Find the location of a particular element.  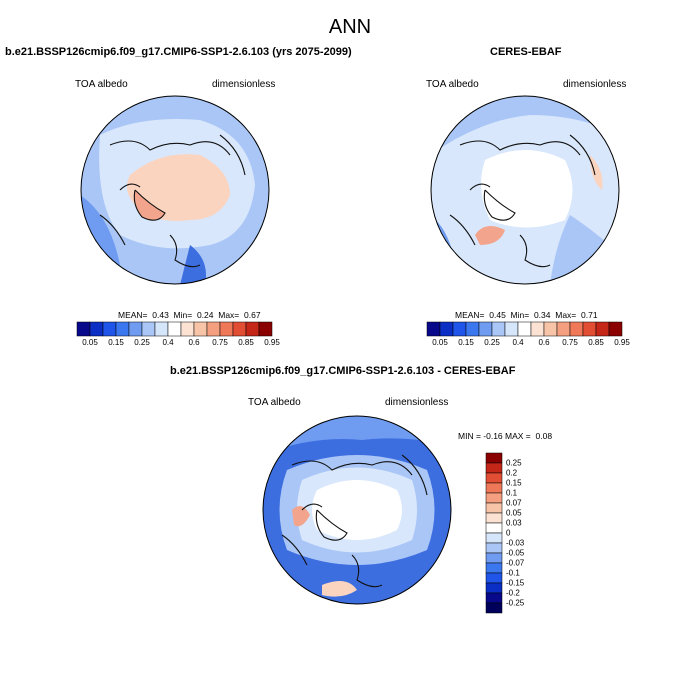

colorbar-tick-label: -0.25 is located at coordinates (515, 603).